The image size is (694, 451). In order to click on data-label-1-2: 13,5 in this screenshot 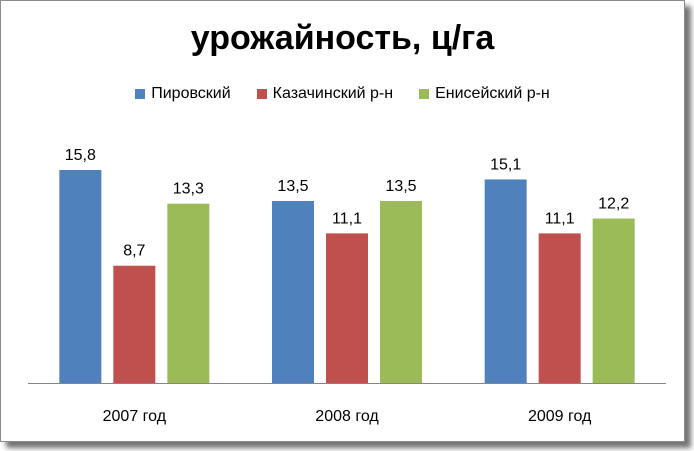, I will do `click(400, 186)`.